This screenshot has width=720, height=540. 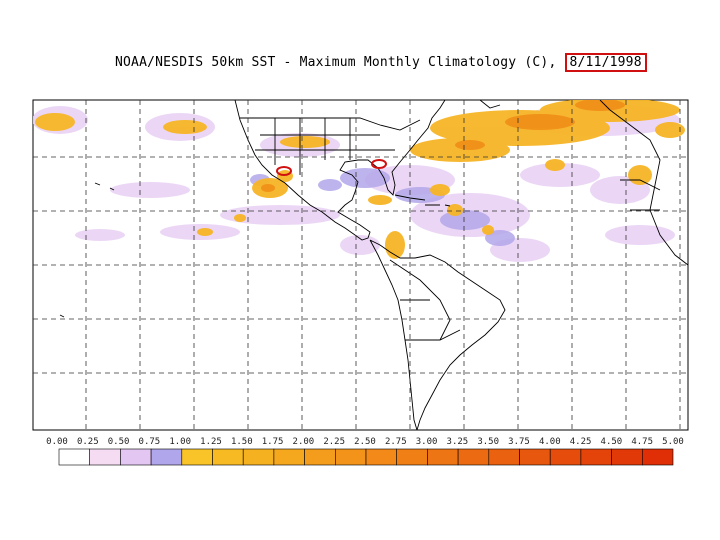 What do you see at coordinates (149, 442) in the screenshot?
I see `color-scale-tick-label: 0.75` at bounding box center [149, 442].